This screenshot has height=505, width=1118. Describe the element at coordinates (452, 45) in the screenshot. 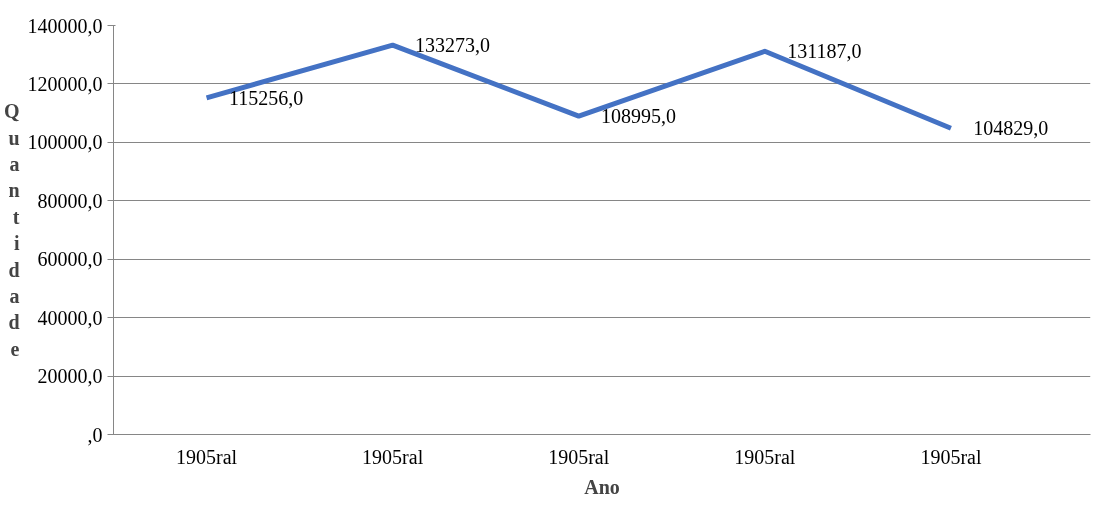

I see `data-label: 133273,0` at that location.